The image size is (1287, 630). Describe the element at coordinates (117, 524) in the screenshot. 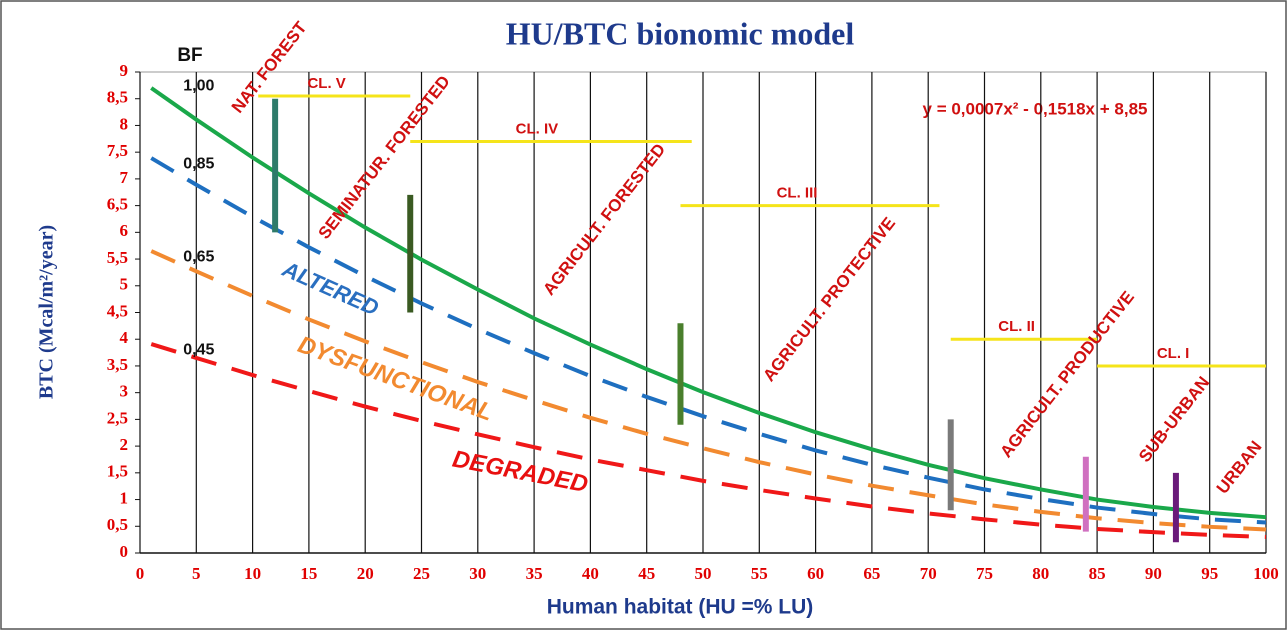

I see `y-tick-label: 0,5` at that location.